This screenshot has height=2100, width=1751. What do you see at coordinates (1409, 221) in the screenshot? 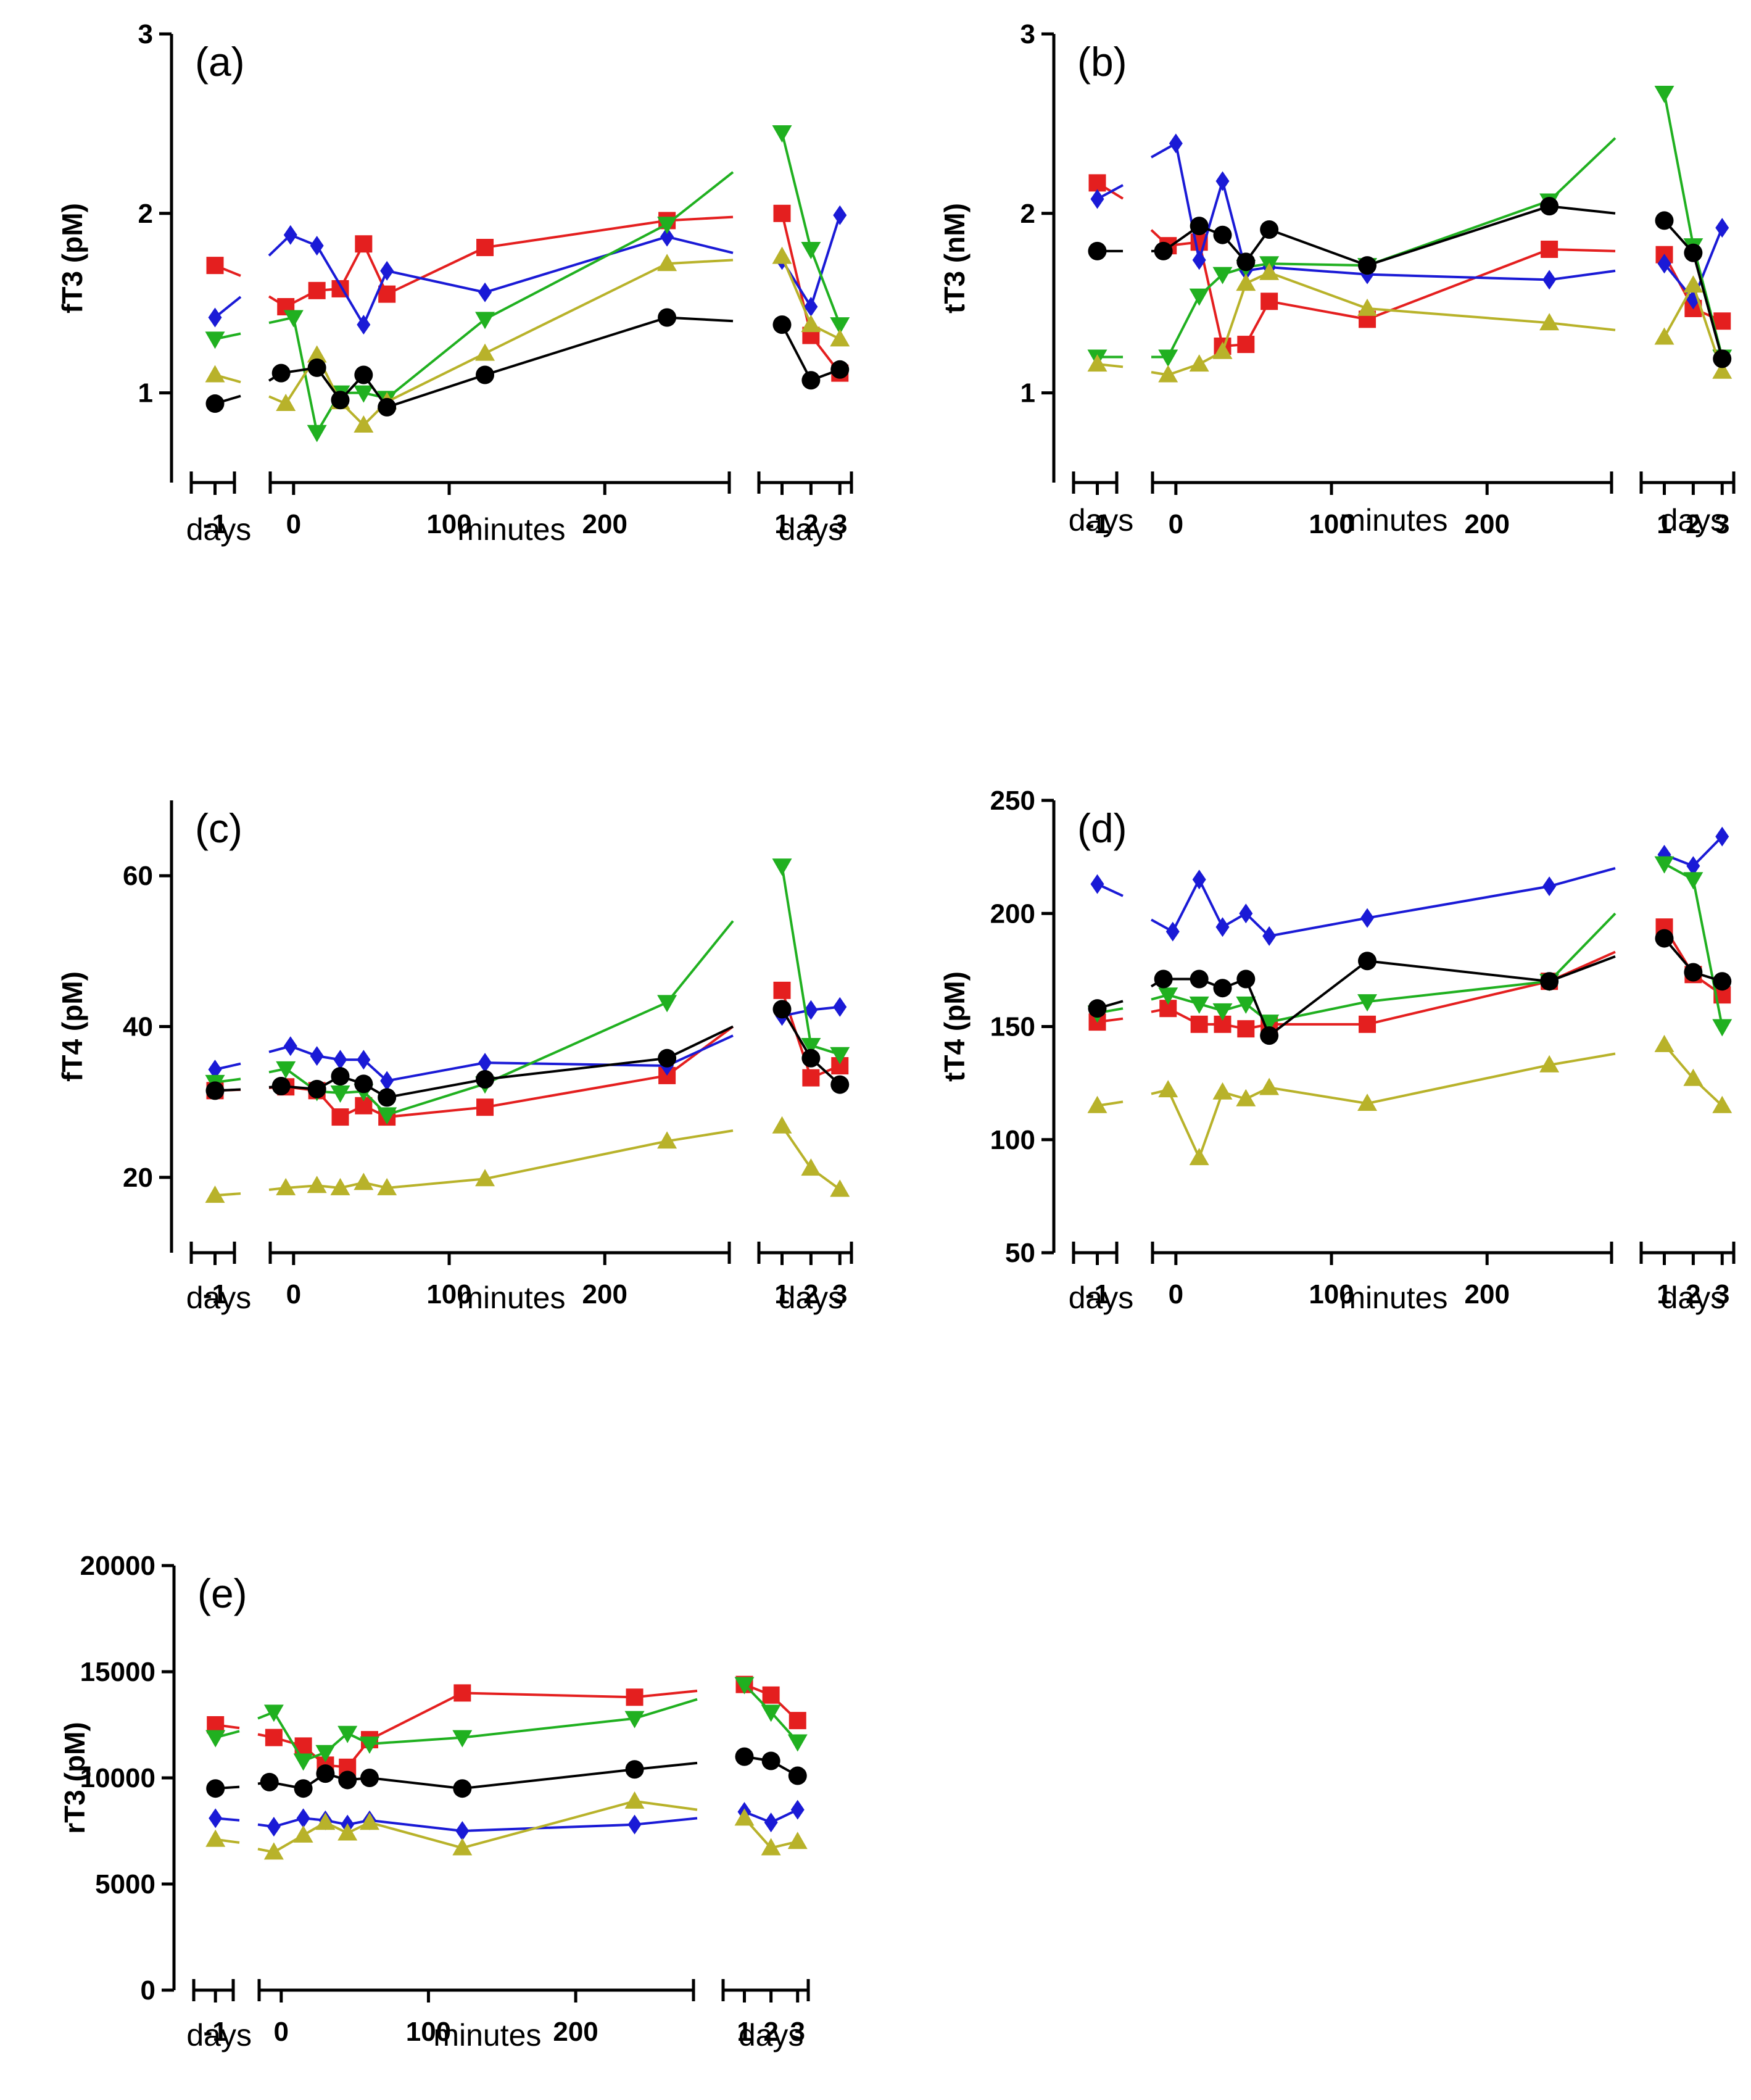
I see `series-blue` at bounding box center [1409, 221].